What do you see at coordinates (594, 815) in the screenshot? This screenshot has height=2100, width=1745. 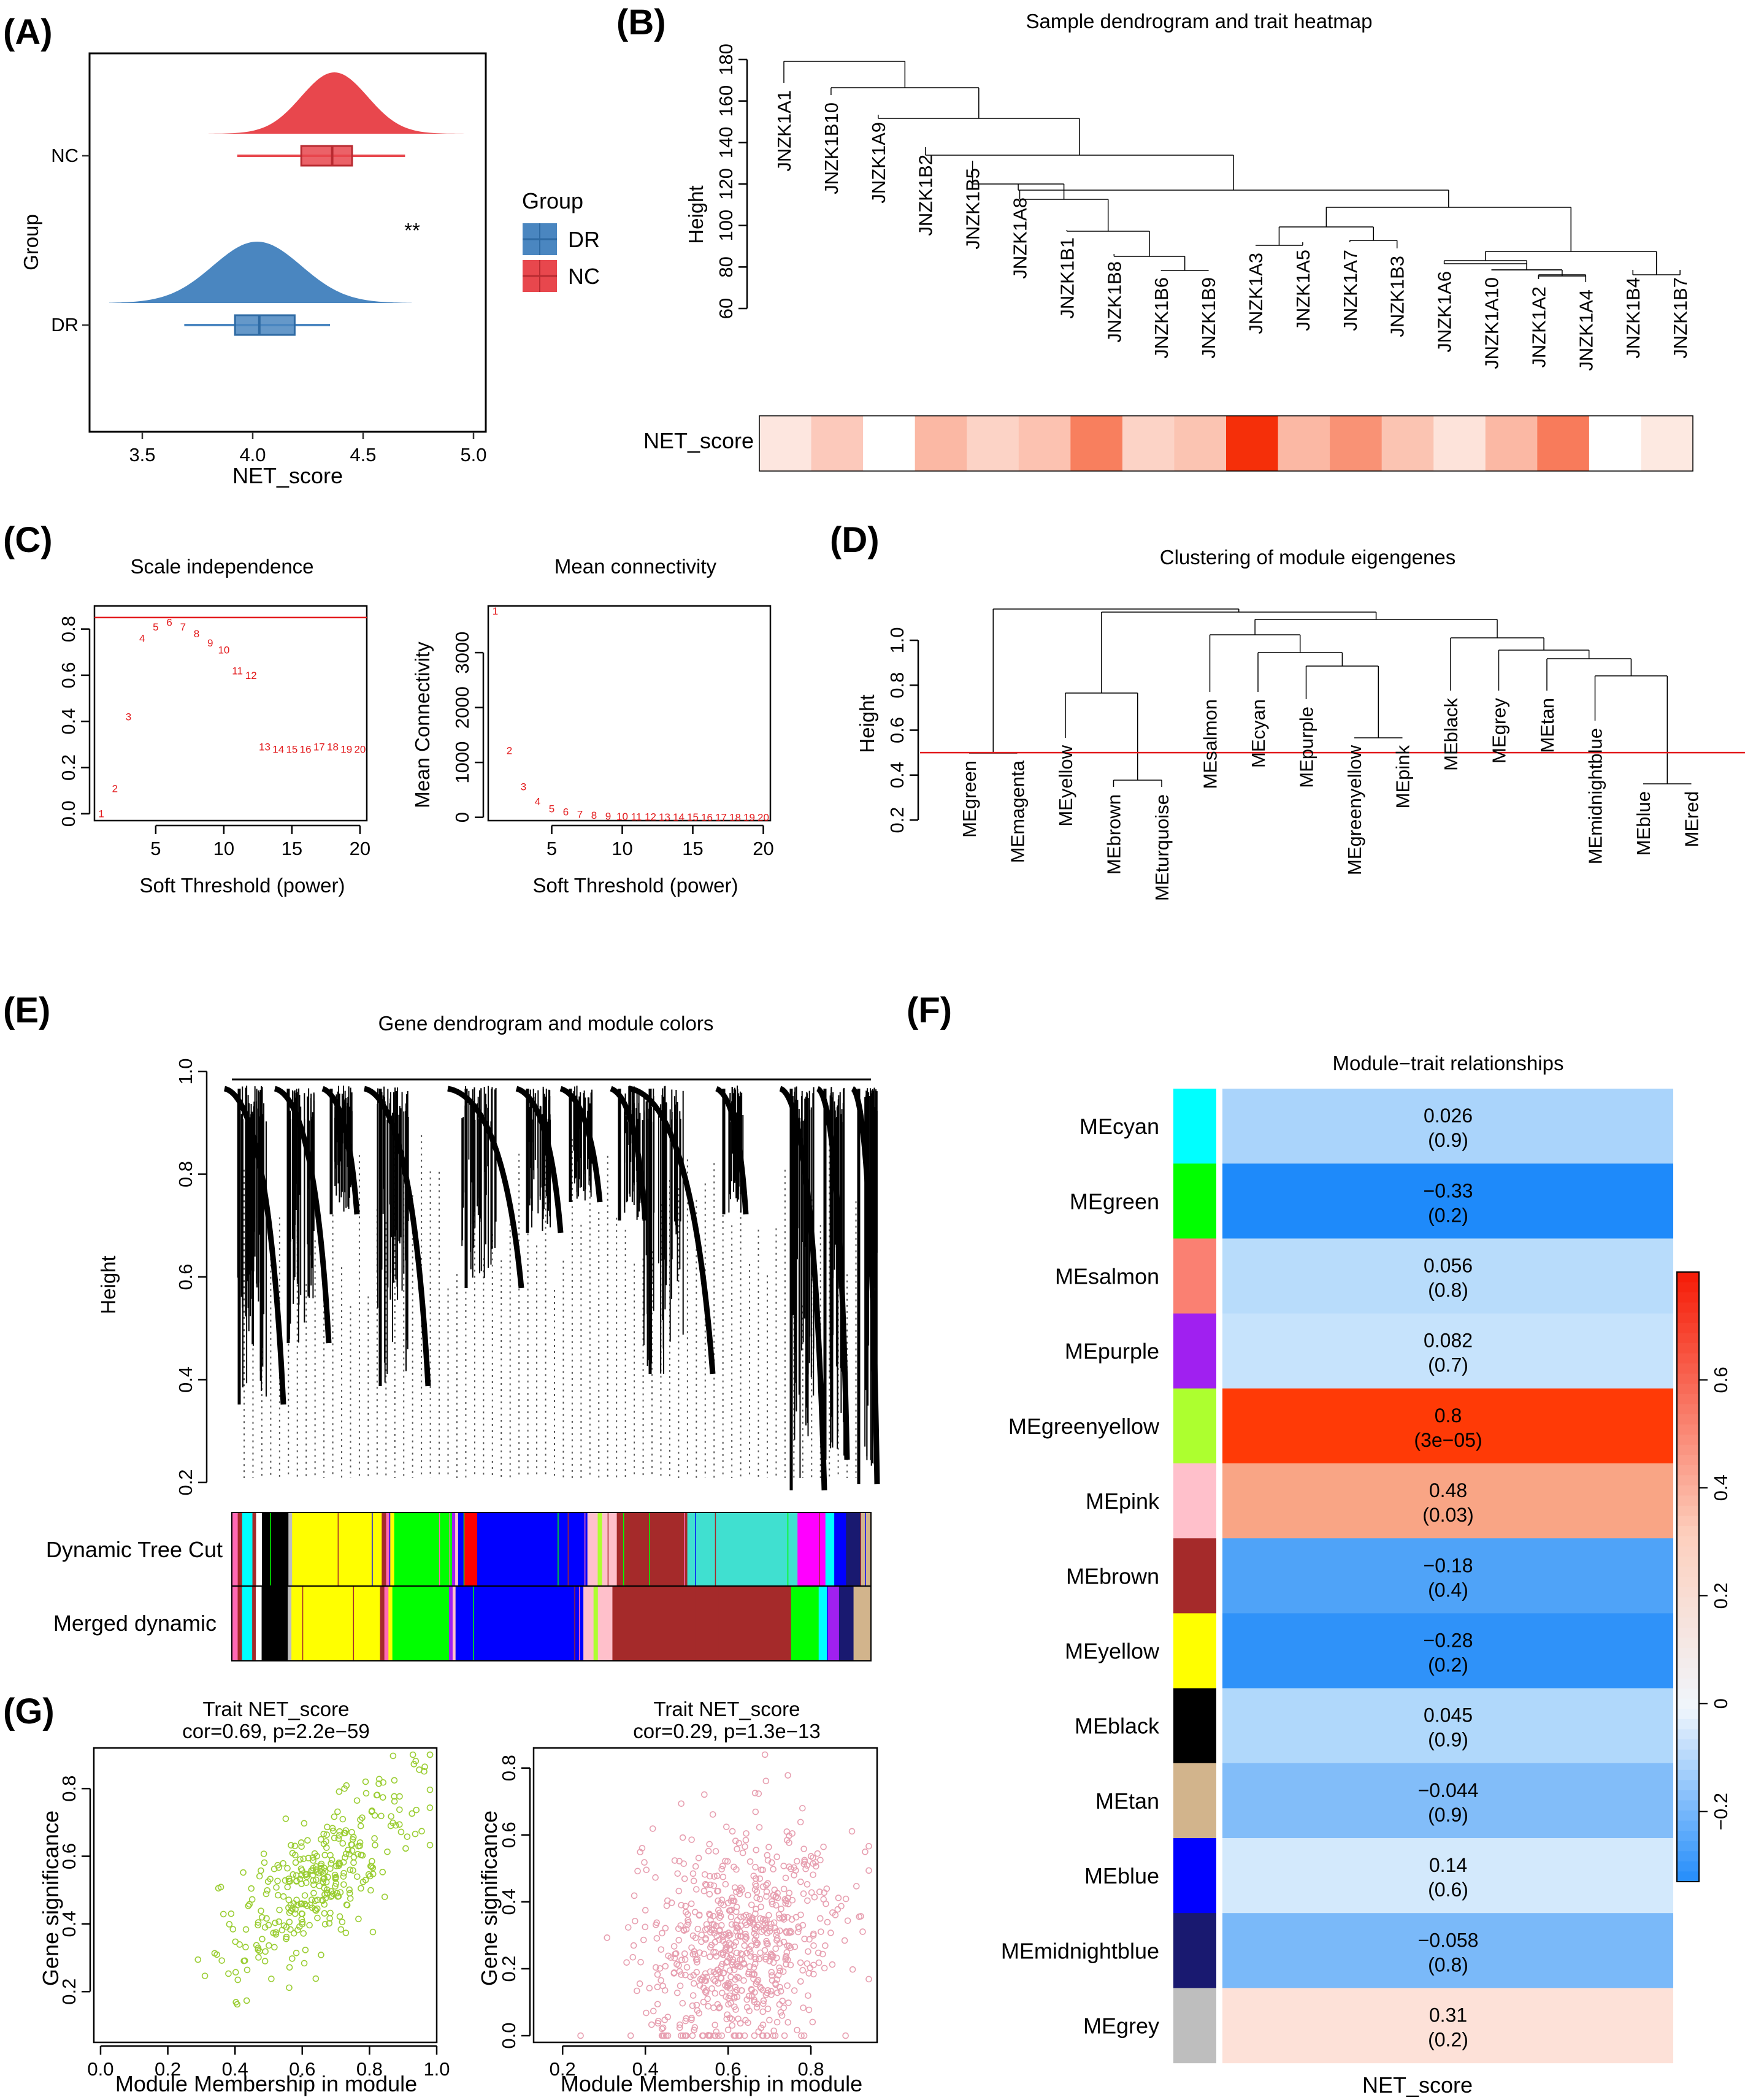 I see `c2-point-label: 8` at bounding box center [594, 815].